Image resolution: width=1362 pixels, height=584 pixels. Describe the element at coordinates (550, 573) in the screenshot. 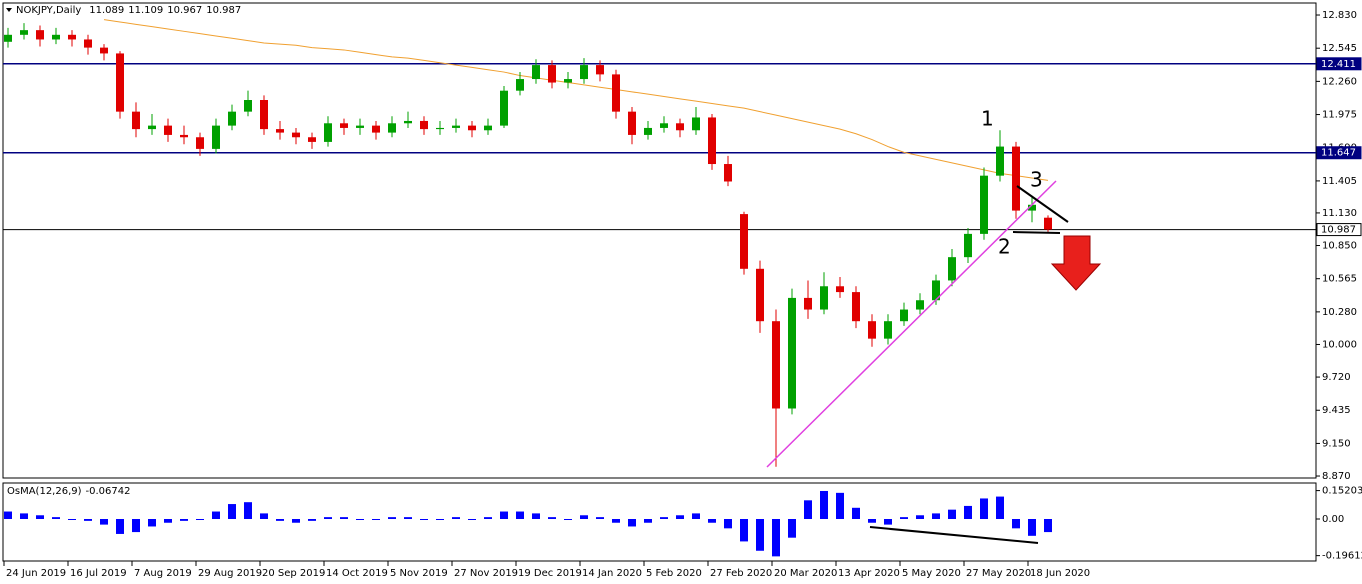

I see `x-tick-label: 19 Dec 2019` at that location.